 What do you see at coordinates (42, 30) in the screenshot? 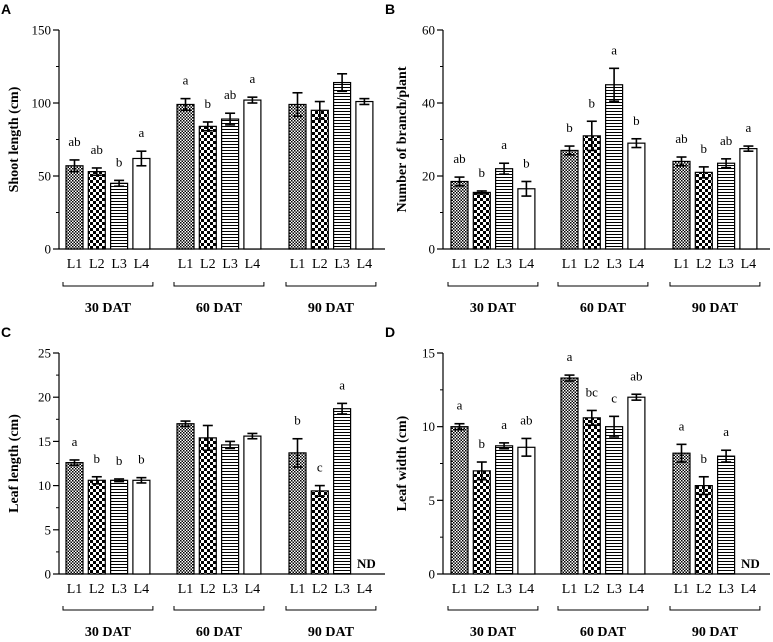
I see `y-tick-label: 150` at bounding box center [42, 30].